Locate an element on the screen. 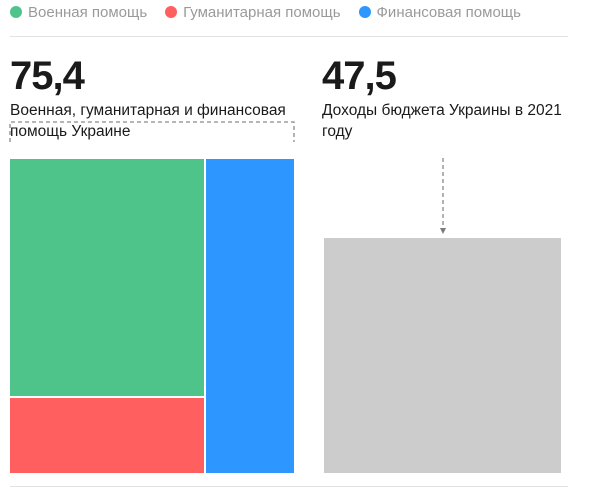 The height and width of the screenshot is (492, 602). legend-label-financial: Финансовая помощь is located at coordinates (448, 12).